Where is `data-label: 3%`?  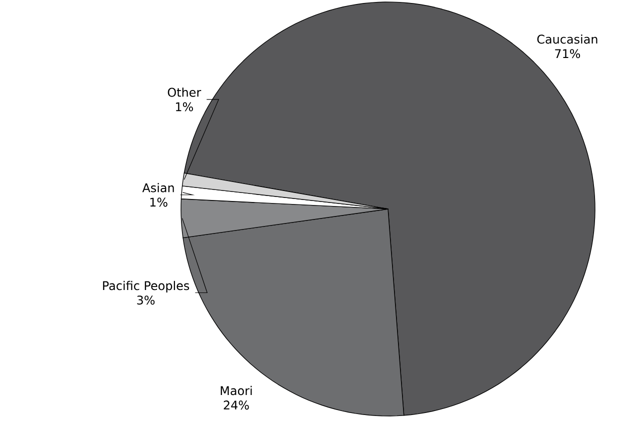 data-label: 3% is located at coordinates (146, 300).